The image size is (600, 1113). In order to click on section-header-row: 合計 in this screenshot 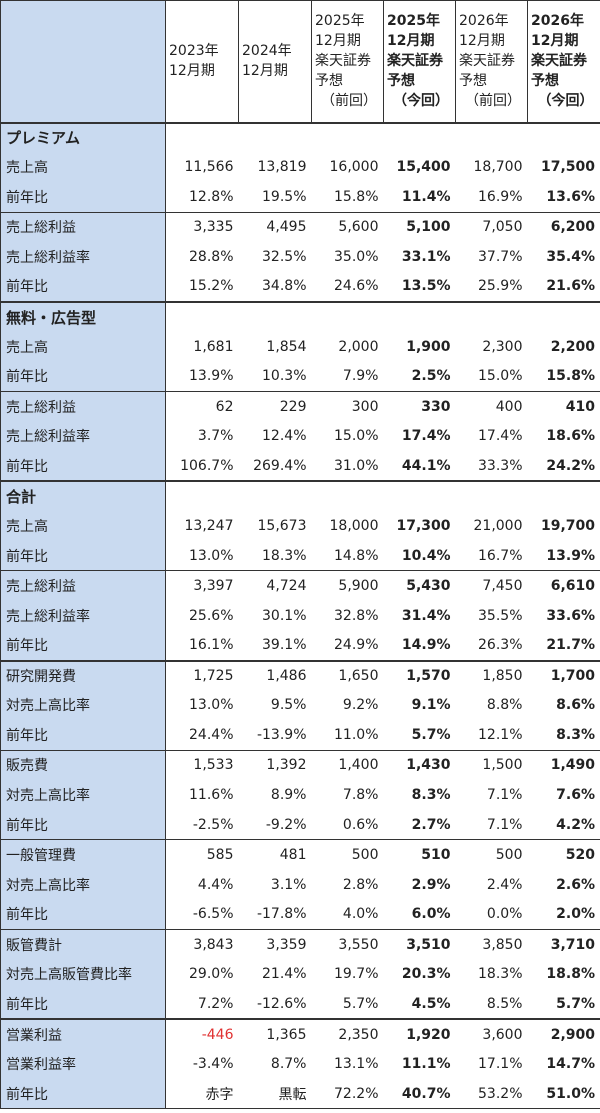, I will do `click(300, 496)`.